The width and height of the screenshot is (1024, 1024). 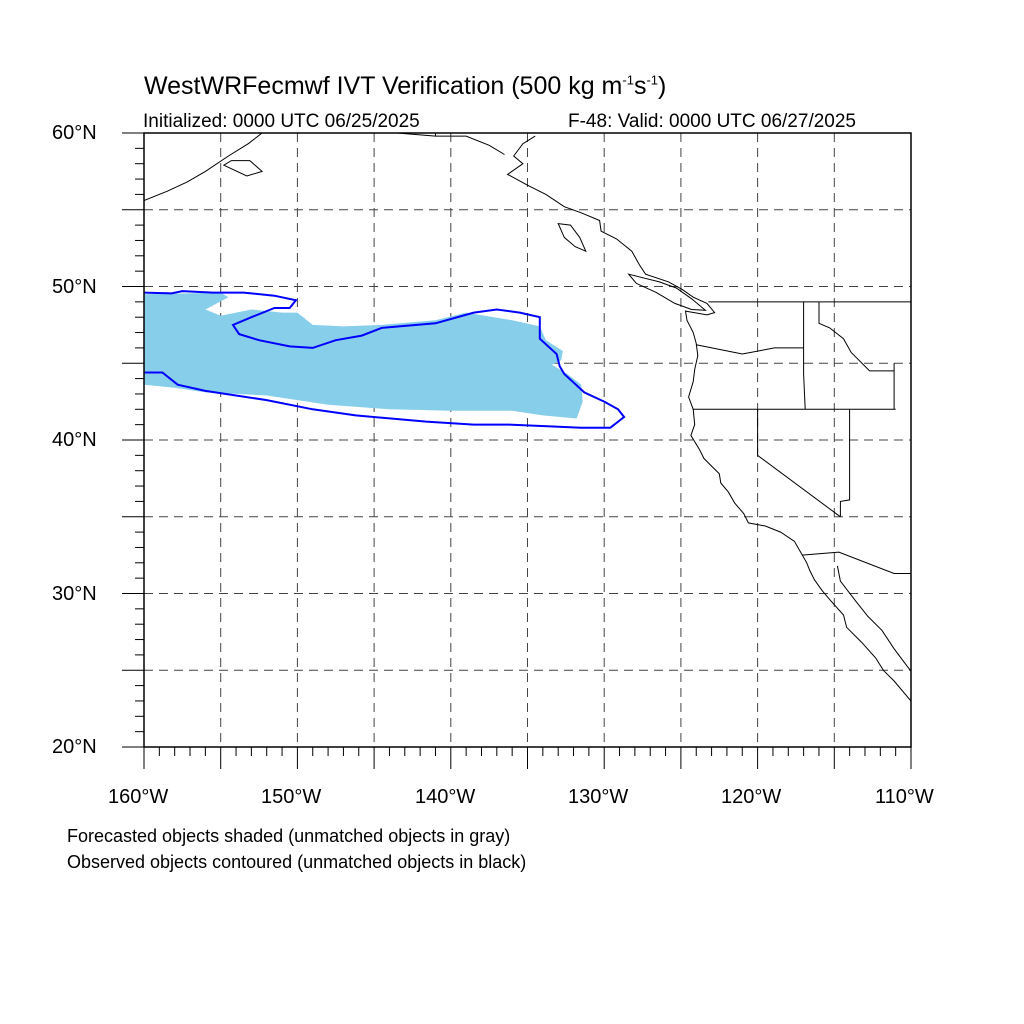 What do you see at coordinates (138, 797) in the screenshot?
I see `lon-label-160w: 160°W` at bounding box center [138, 797].